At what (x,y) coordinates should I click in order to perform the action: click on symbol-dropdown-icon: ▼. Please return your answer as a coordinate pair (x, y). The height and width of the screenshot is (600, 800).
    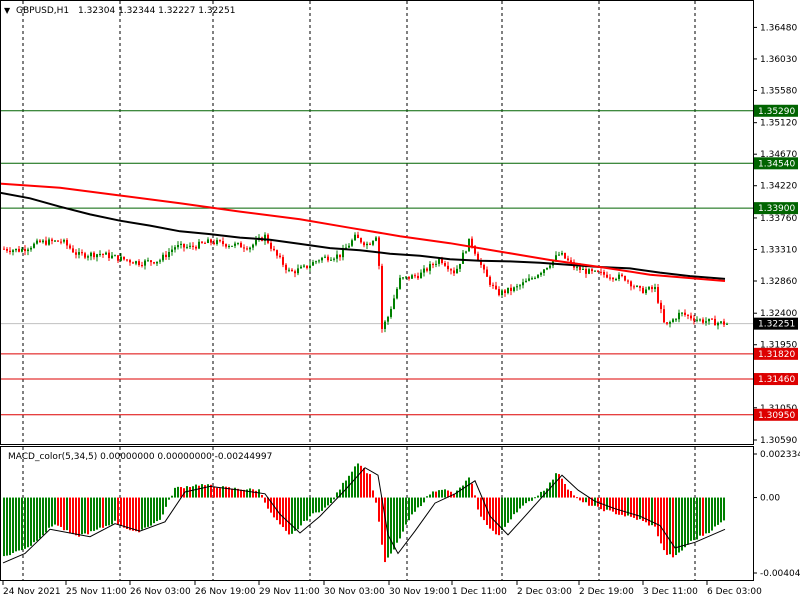
    Looking at the image, I should click on (7, 10).